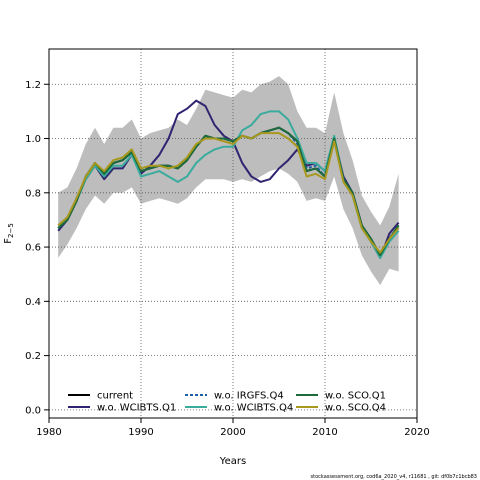 The image size is (480, 480). I want to click on legend-label-w-o-irgfs-q4: w.o. IRGFS.Q4, so click(249, 396).